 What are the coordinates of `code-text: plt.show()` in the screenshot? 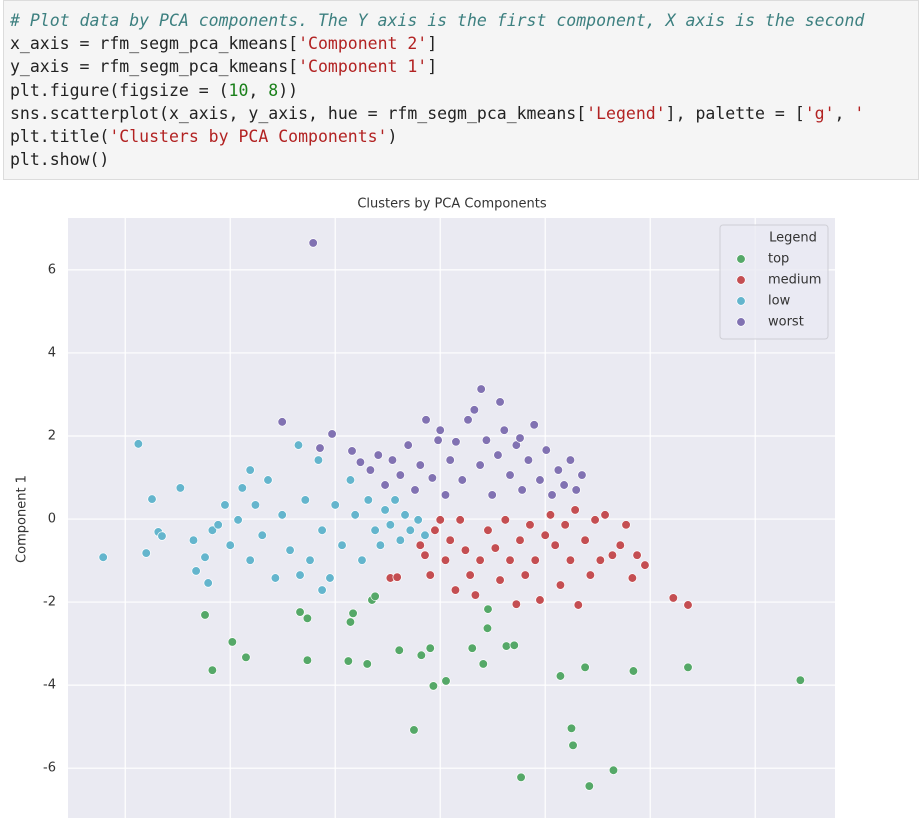 It's located at (60, 160).